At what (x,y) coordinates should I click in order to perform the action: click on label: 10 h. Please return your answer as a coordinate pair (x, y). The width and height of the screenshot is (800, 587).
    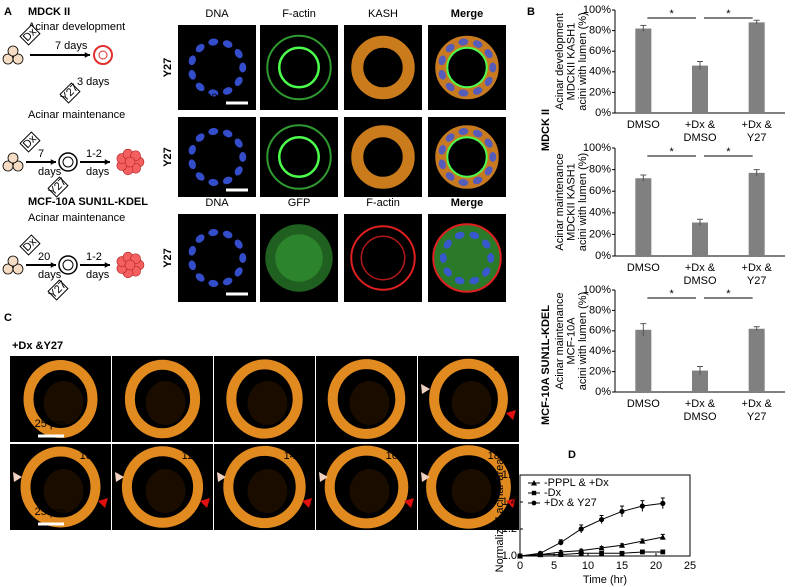
    Looking at the image, I should click on (90, 456).